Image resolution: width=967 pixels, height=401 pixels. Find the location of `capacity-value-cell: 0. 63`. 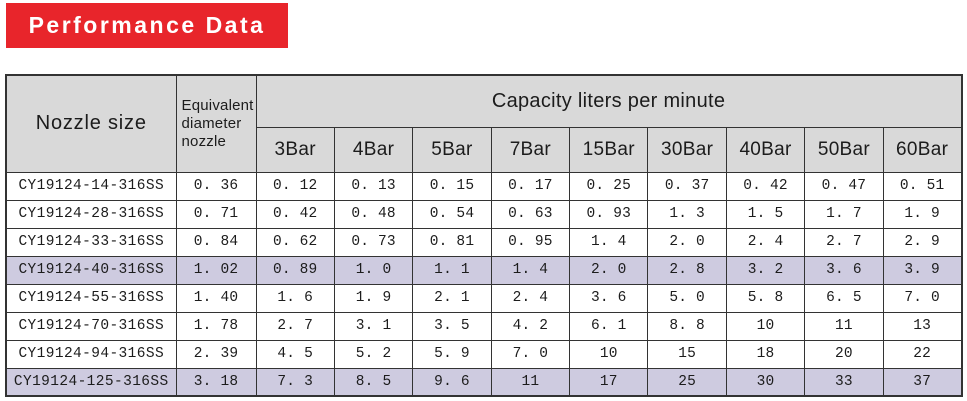

capacity-value-cell: 0. 63 is located at coordinates (530, 214).